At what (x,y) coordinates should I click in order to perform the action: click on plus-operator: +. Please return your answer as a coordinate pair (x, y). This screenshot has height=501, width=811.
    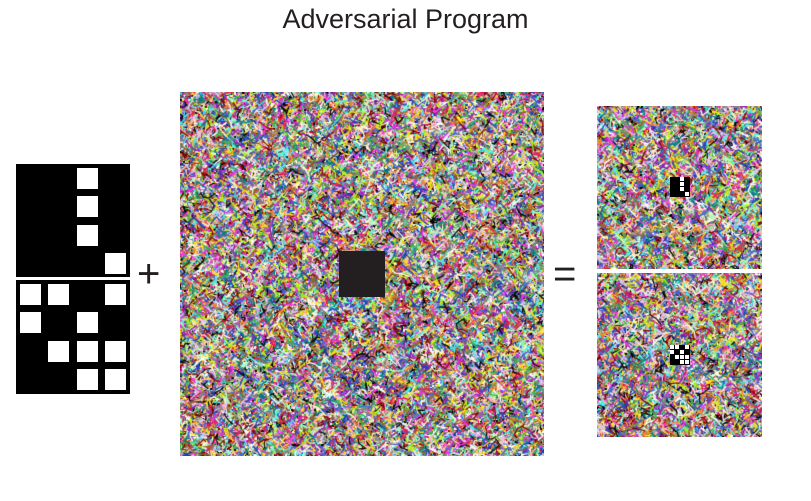
    Looking at the image, I should click on (149, 274).